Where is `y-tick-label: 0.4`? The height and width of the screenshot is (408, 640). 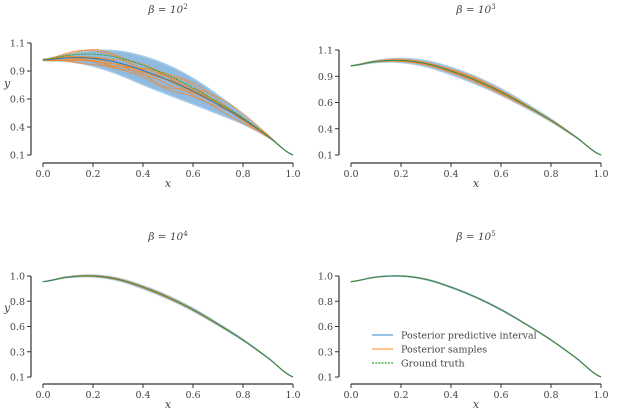 y-tick-label: 0.4 is located at coordinates (325, 129).